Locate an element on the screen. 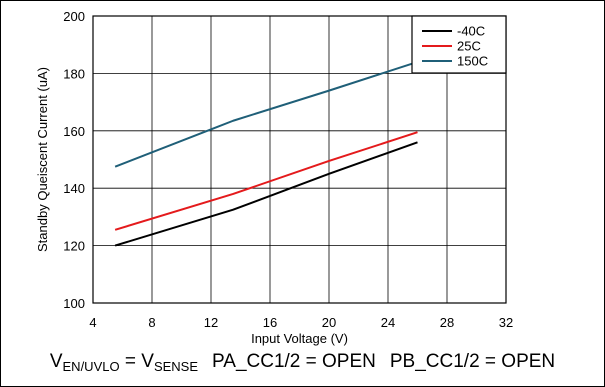 The width and height of the screenshot is (605, 387). legend-entry: 150C is located at coordinates (472, 61).